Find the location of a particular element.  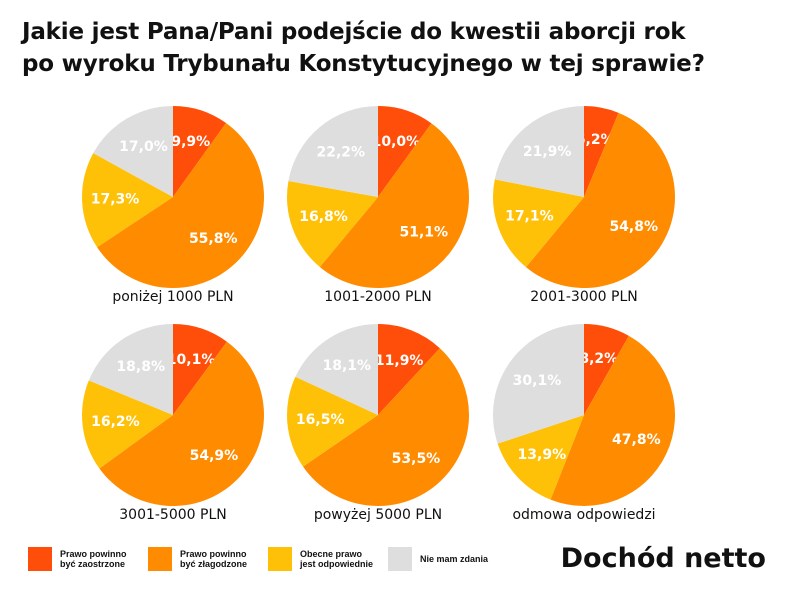

legend-item-zlagodzone: Prawo powinno być złagodzone is located at coordinates (209, 559).